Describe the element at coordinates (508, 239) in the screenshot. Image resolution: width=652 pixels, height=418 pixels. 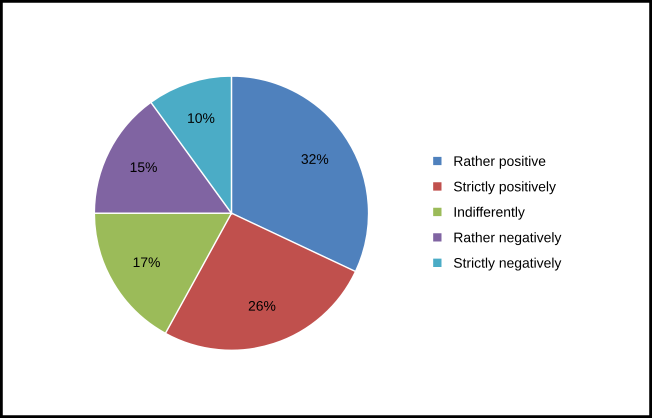
I see `legend-label: Rather negatively` at that location.